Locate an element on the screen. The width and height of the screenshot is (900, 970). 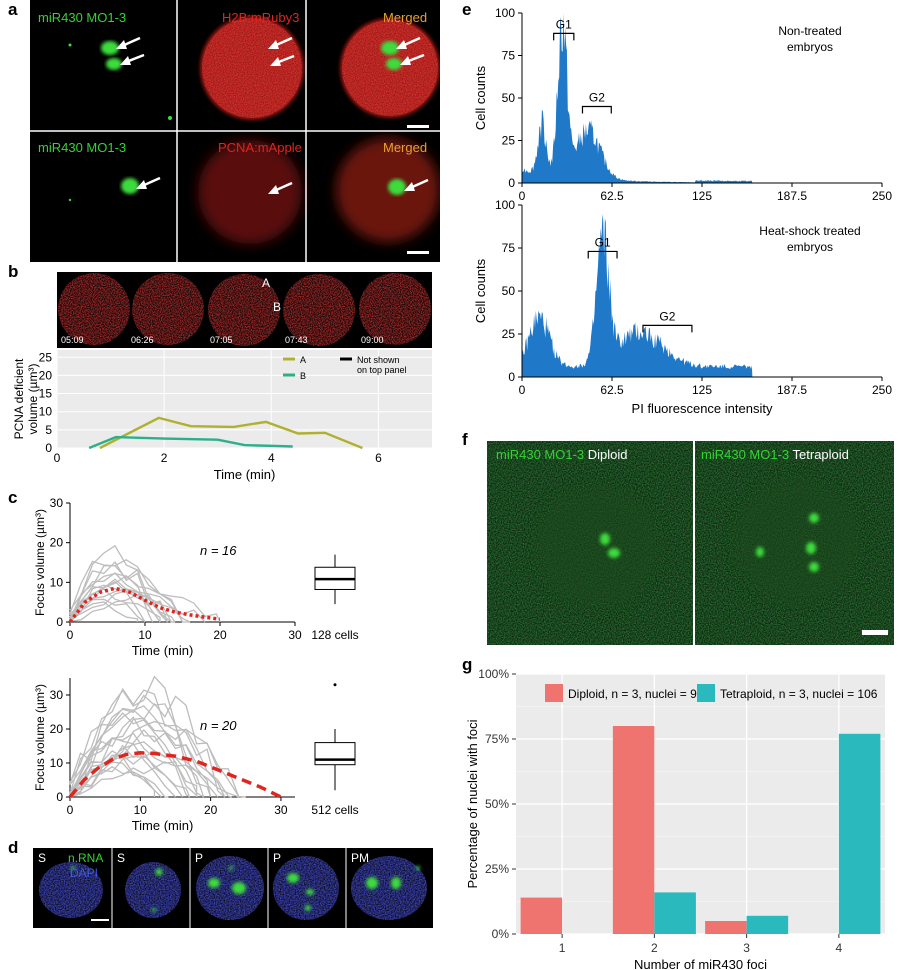
f-right-label-ploidy: Tetraploid is located at coordinates (820, 454).